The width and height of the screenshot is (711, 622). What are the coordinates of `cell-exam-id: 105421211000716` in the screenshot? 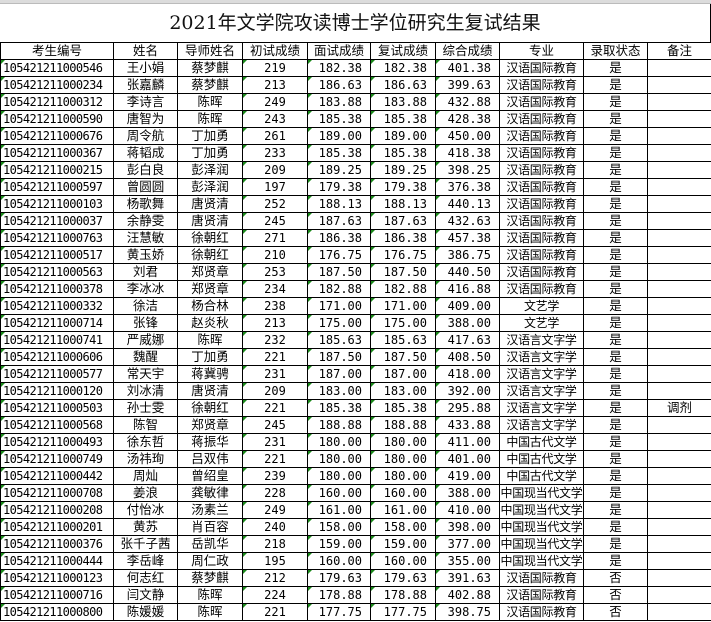 It's located at (57, 595).